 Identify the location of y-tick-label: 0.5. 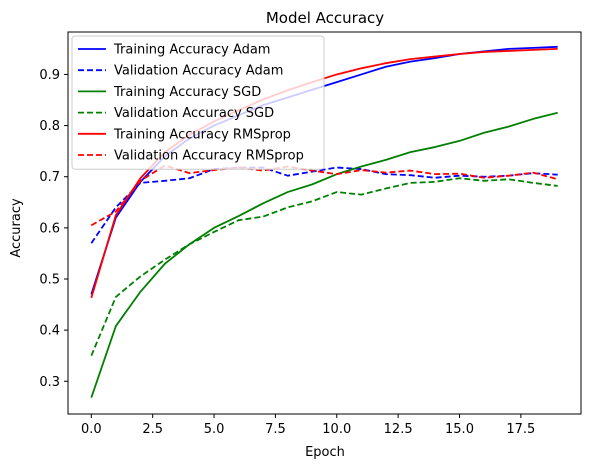
(49, 279).